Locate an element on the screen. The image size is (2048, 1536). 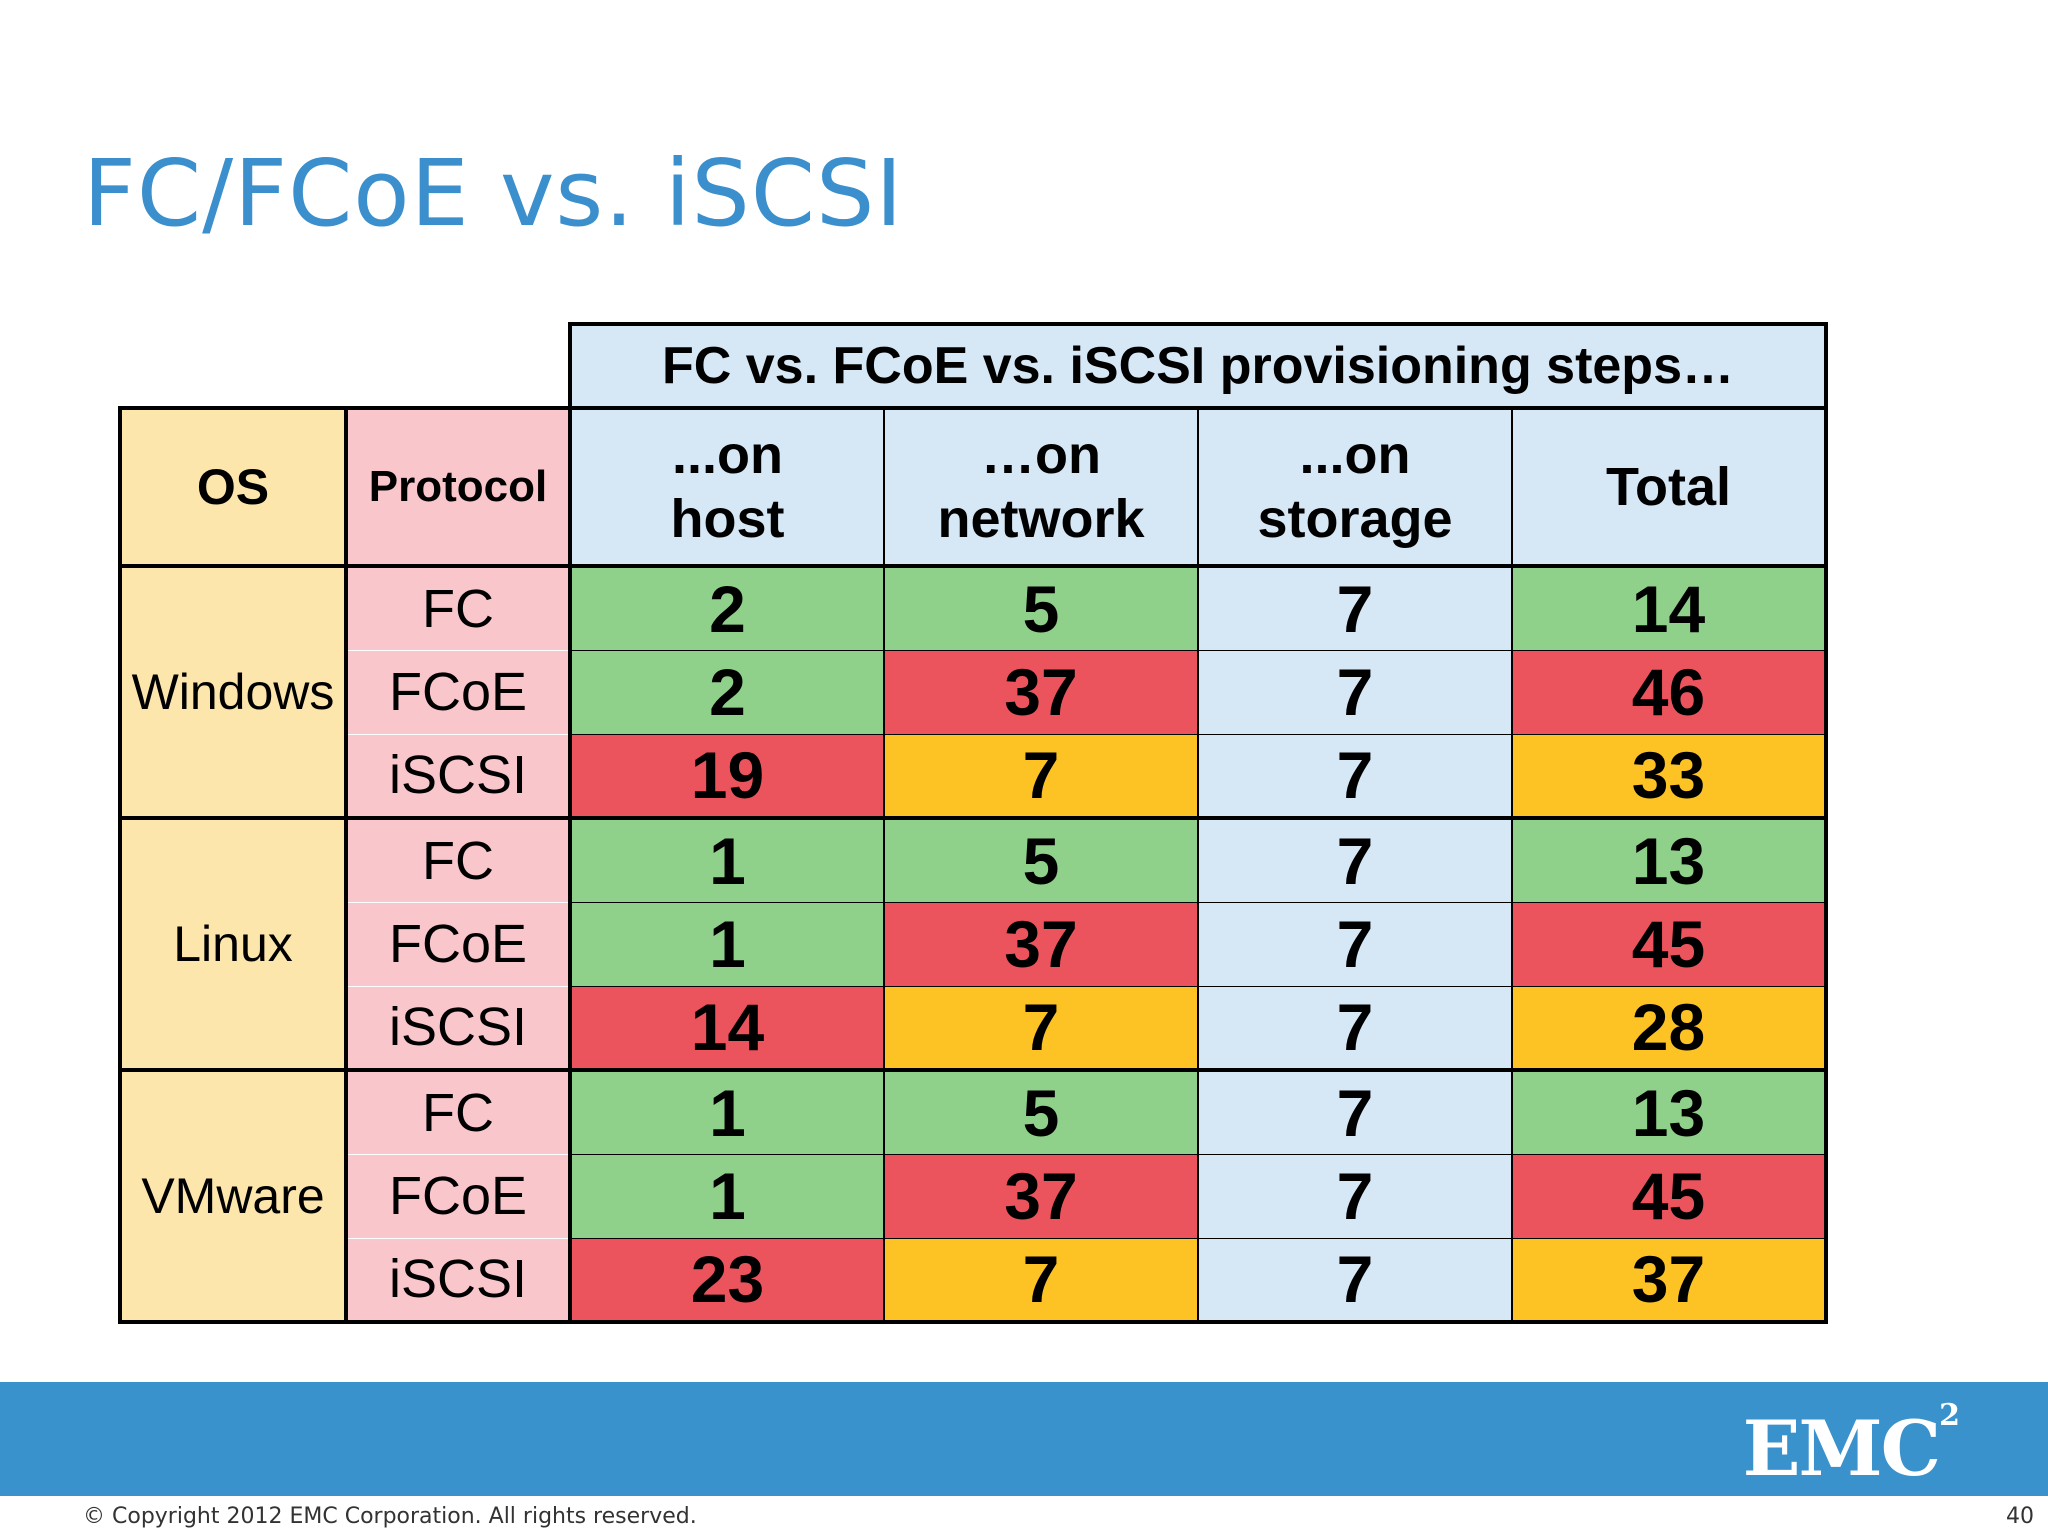
footer-bar: EMC2 is located at coordinates (1024, 1439).